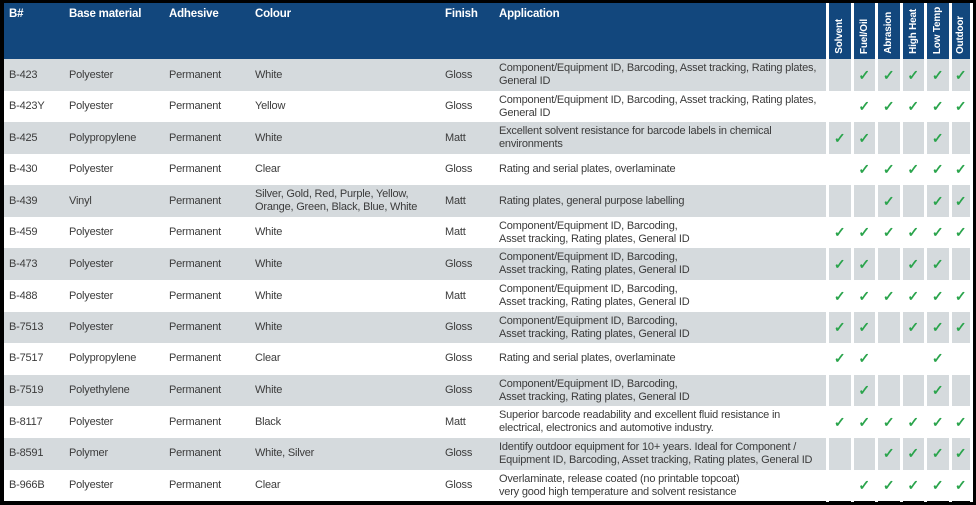 The height and width of the screenshot is (505, 976). Describe the element at coordinates (34, 31) in the screenshot. I see `column-header-b-number: B#` at that location.